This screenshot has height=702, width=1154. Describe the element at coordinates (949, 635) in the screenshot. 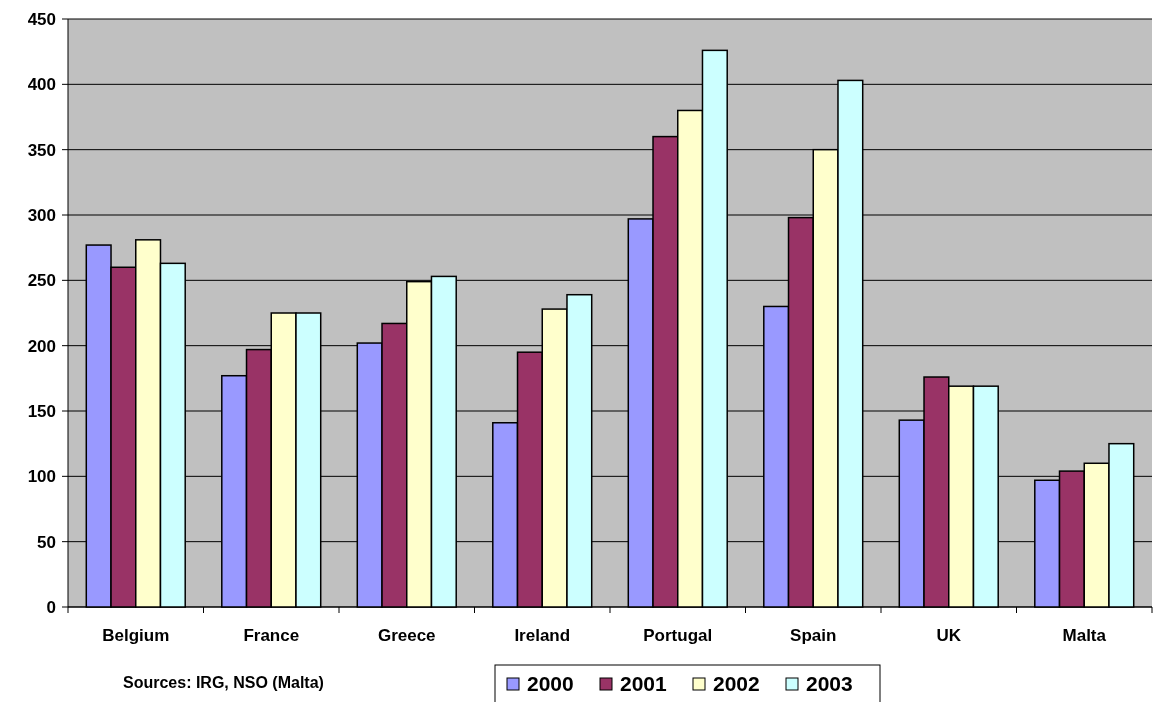

I see `x-tick-label: UK` at that location.